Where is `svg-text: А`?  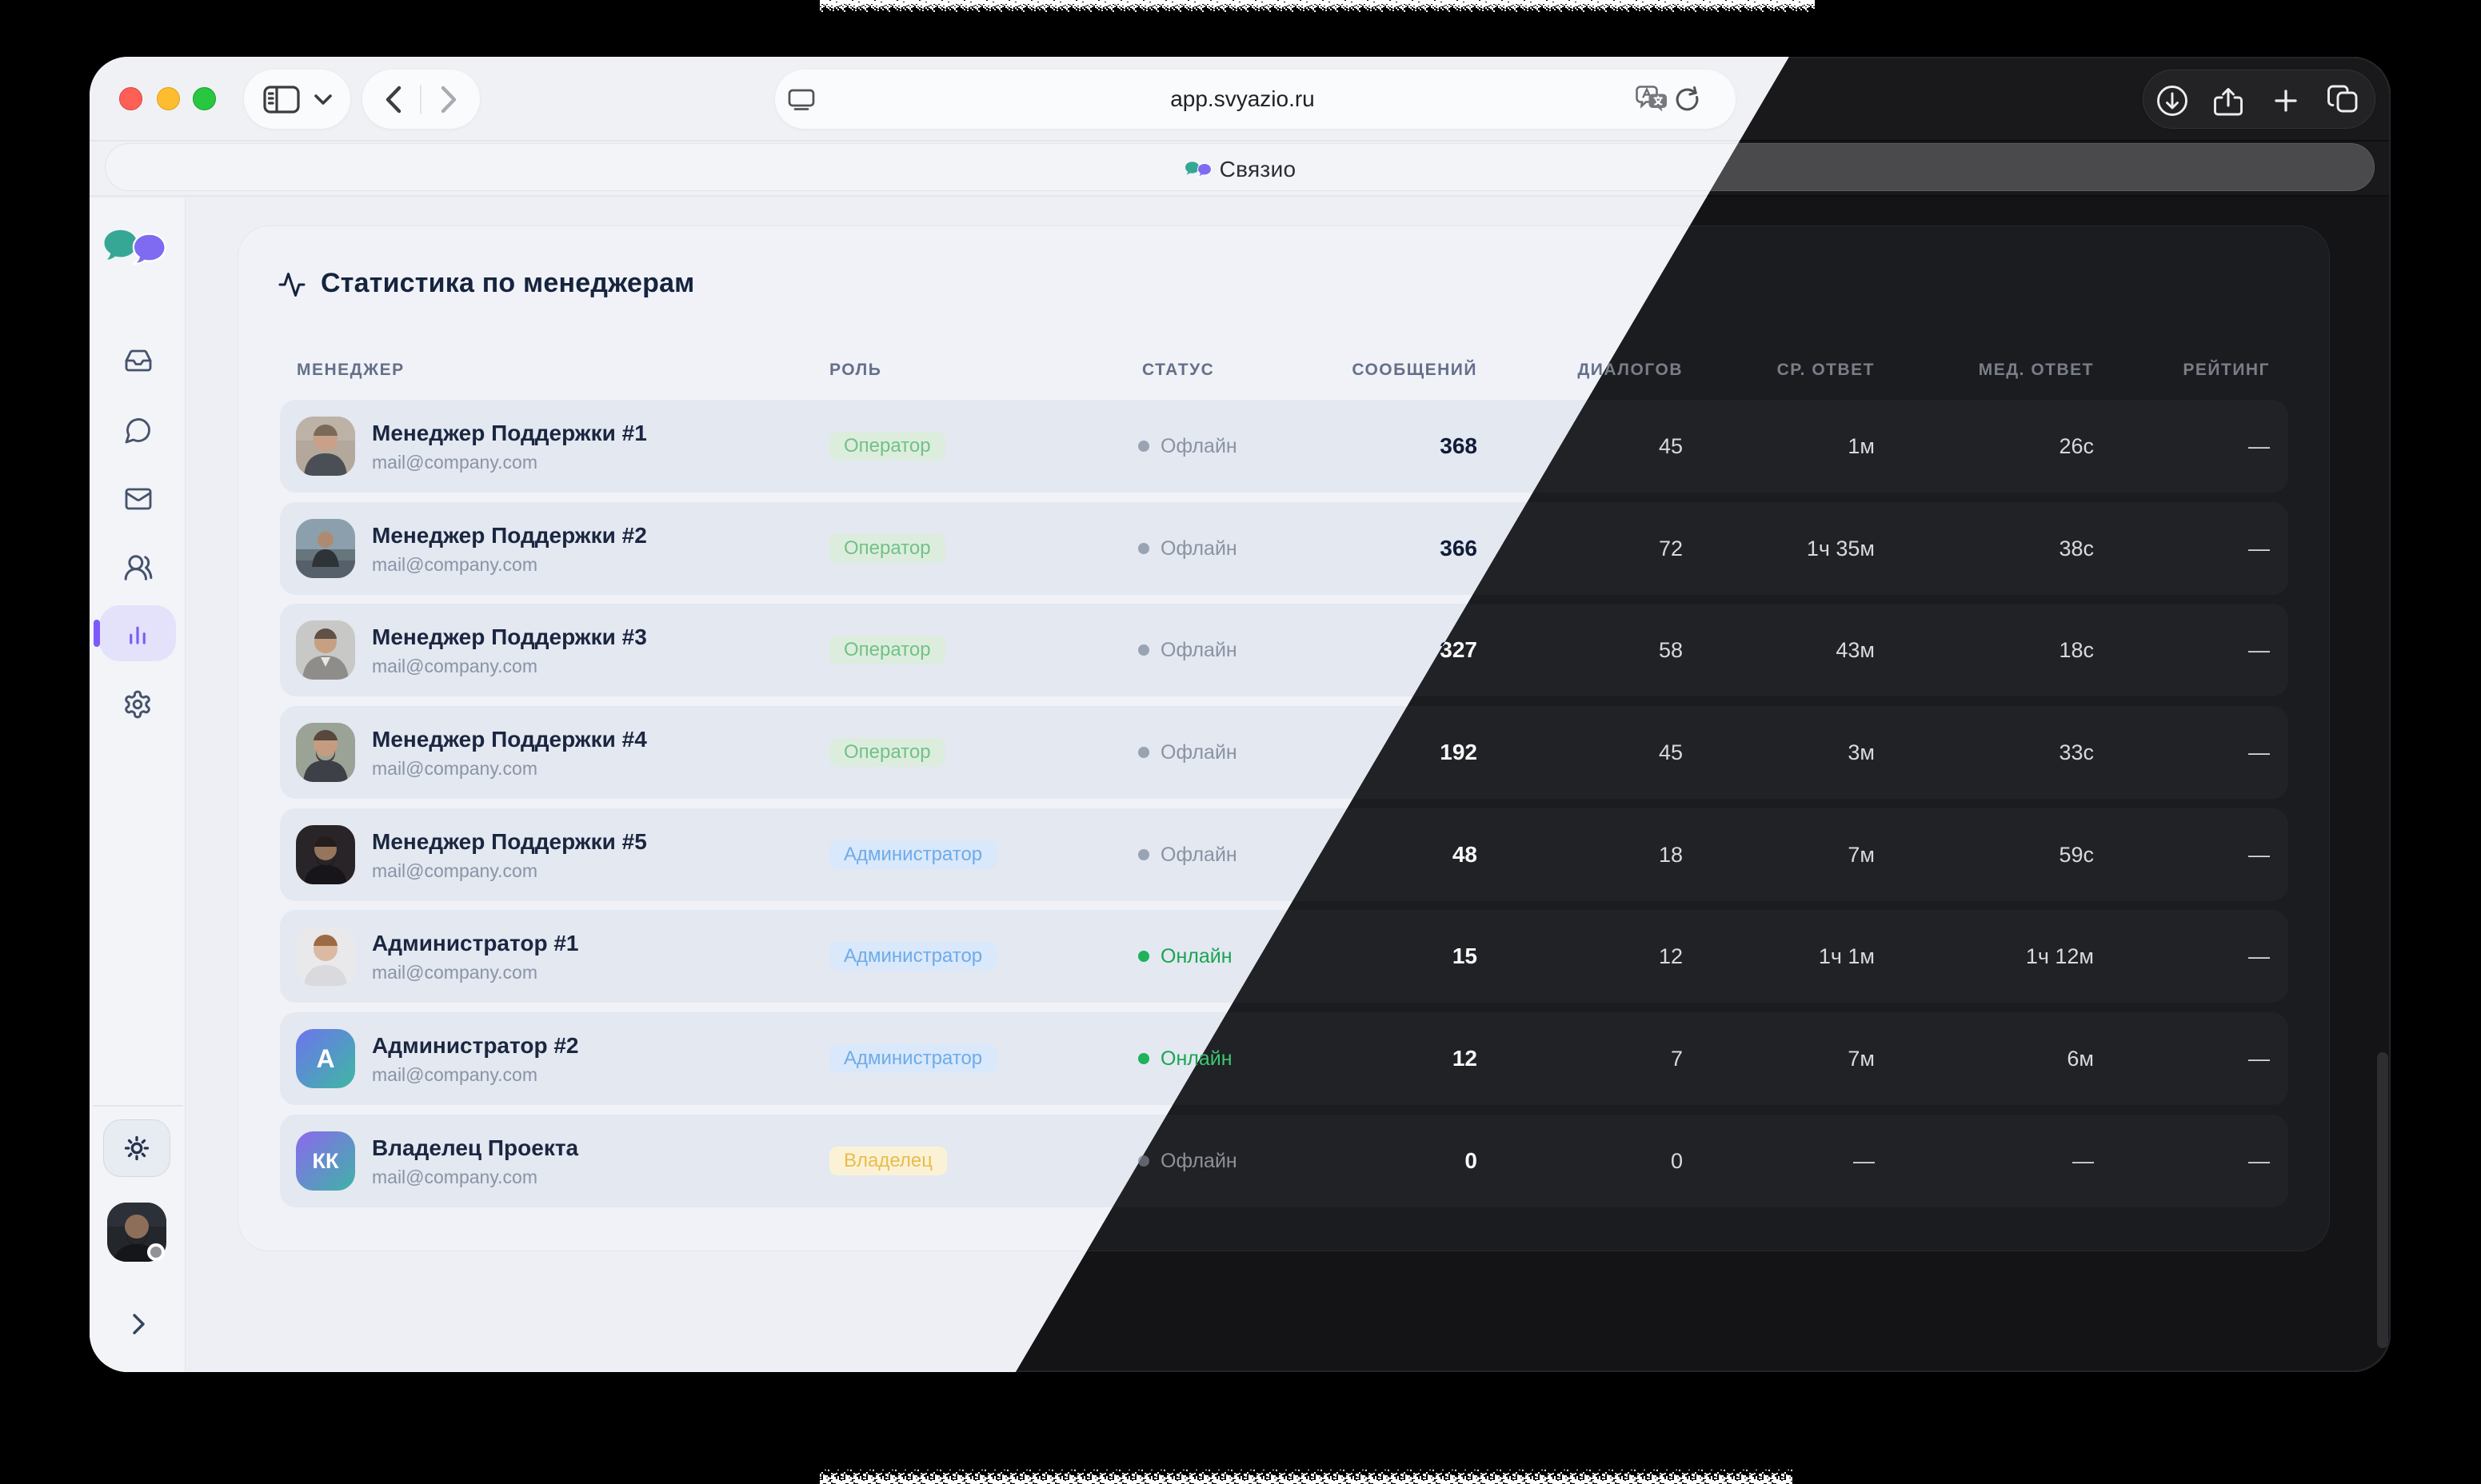
svg-text: А is located at coordinates (325, 1058).